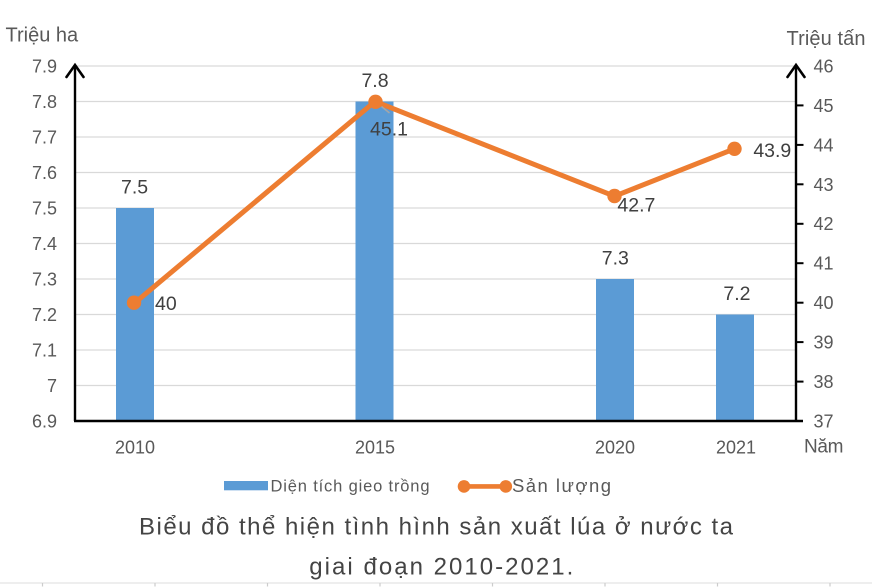  What do you see at coordinates (824, 343) in the screenshot?
I see `svg-text: 39` at bounding box center [824, 343].